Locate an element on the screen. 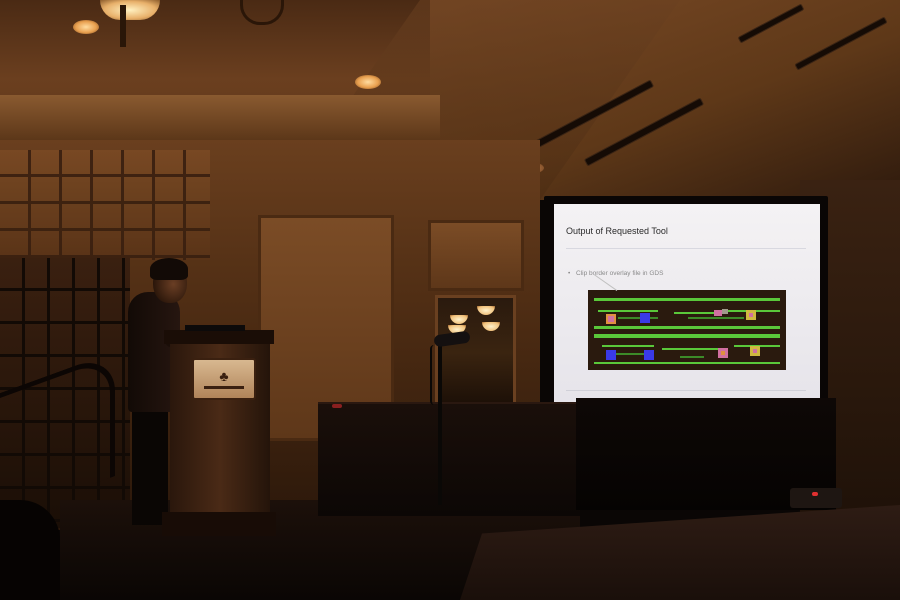 The height and width of the screenshot is (600, 900). microphone-stand is located at coordinates (440, 425).